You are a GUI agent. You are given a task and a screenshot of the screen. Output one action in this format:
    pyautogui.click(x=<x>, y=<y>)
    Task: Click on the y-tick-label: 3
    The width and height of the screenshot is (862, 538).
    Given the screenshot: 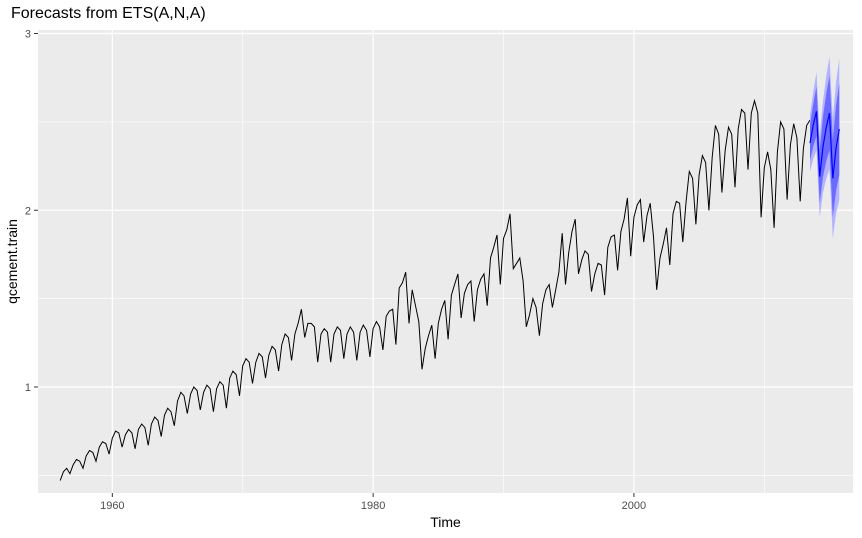 What is the action you would take?
    pyautogui.click(x=28, y=35)
    